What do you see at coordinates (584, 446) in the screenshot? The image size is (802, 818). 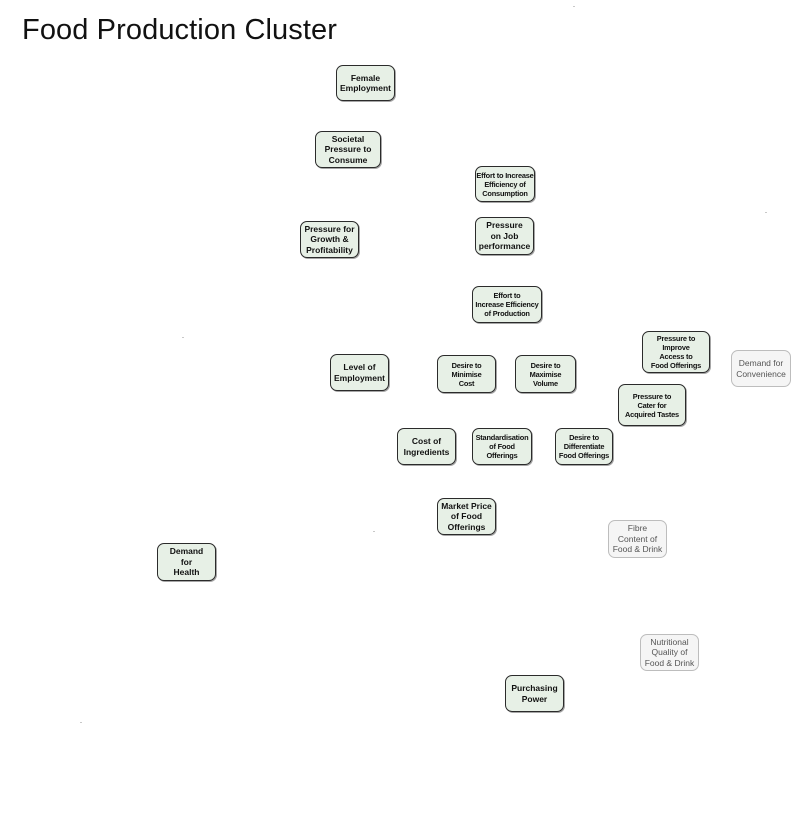 I see `node-desire-differentiate: Desire to Differentiate Food Offerings` at bounding box center [584, 446].